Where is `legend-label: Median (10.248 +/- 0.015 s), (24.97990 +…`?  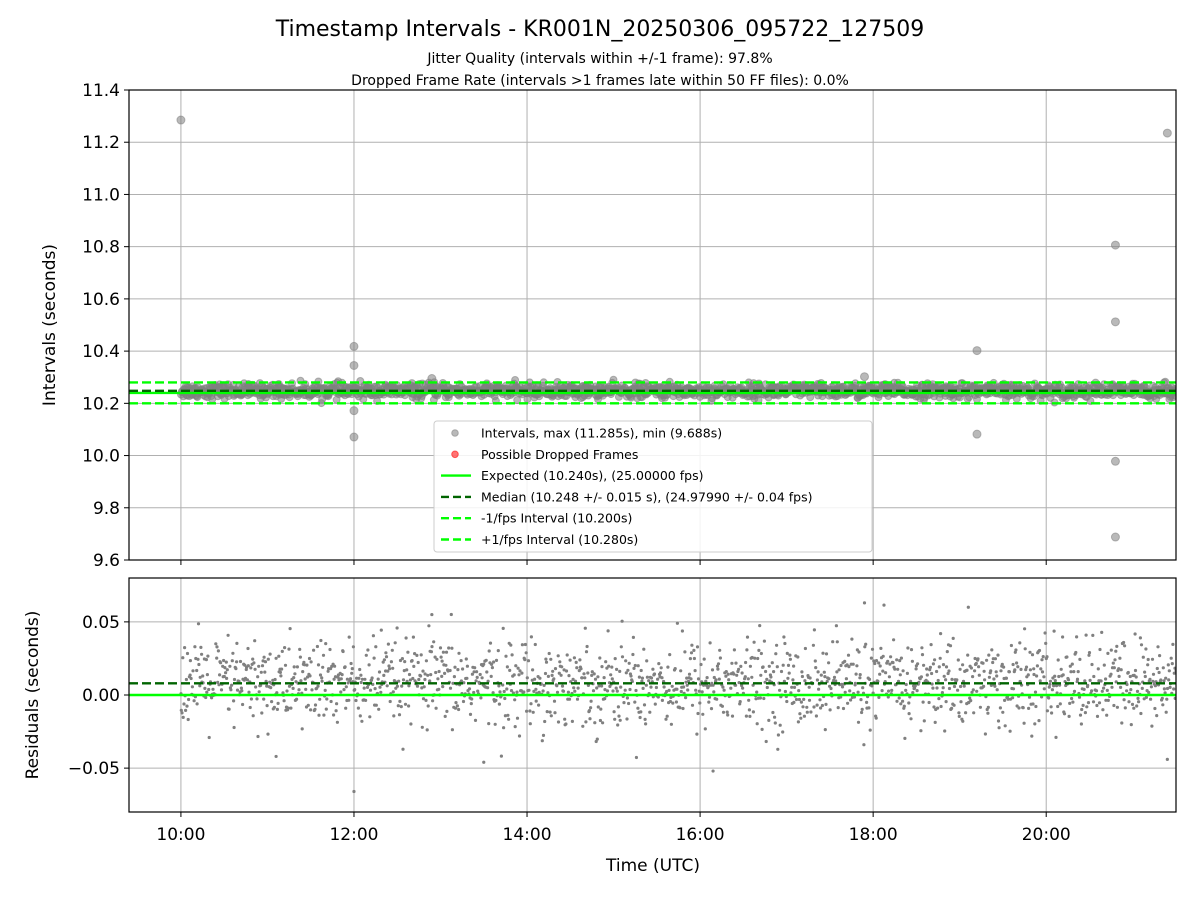 legend-label: Median (10.248 +/- 0.015 s), (24.97990 +… is located at coordinates (646, 496).